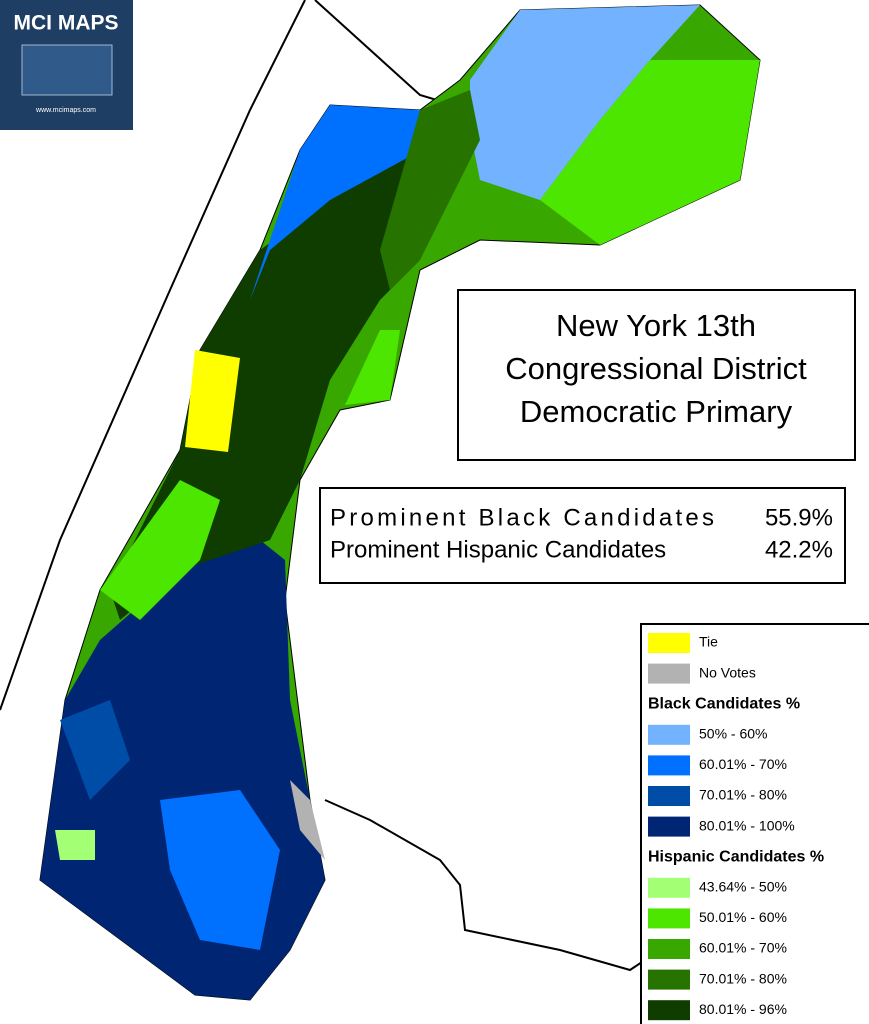 The image size is (869, 1024). What do you see at coordinates (430, 190) in the screenshot?
I see `zone-green-mid` at bounding box center [430, 190].